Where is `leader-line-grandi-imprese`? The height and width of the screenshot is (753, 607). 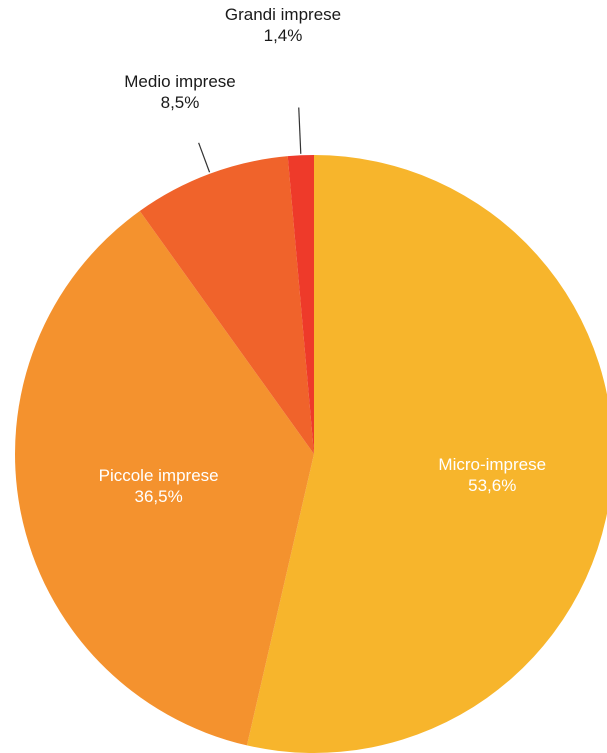
leader-line-grandi-imprese is located at coordinates (300, 130).